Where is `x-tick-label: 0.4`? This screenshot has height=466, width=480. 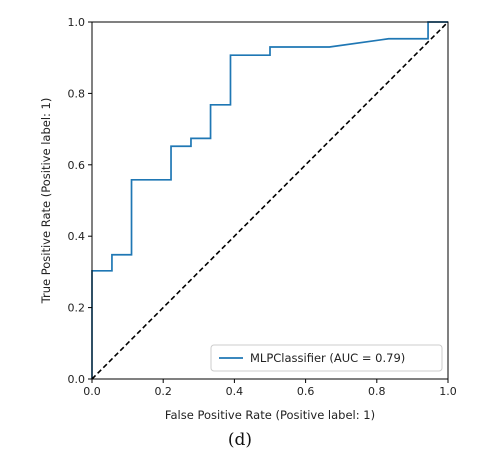
x-tick-label: 0.4 is located at coordinates (235, 391).